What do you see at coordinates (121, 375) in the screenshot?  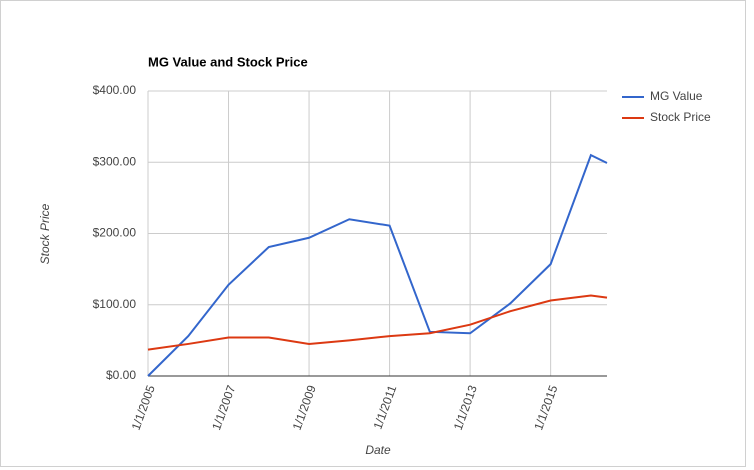 I see `y-tick-label: $0.00` at bounding box center [121, 375].